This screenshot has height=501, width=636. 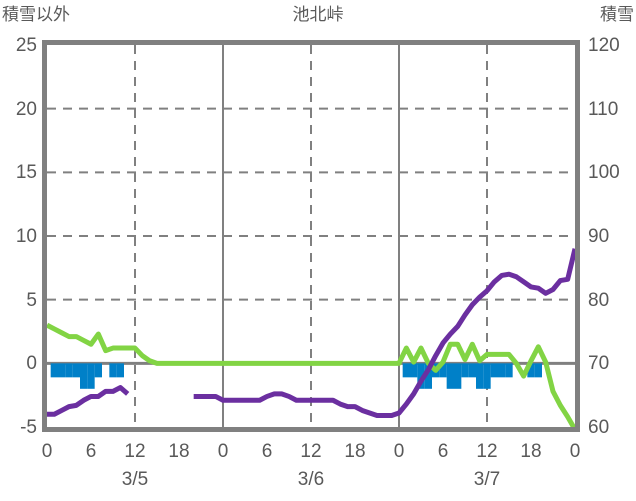 I want to click on x-hour-tick-0: 0, so click(x=47, y=451).